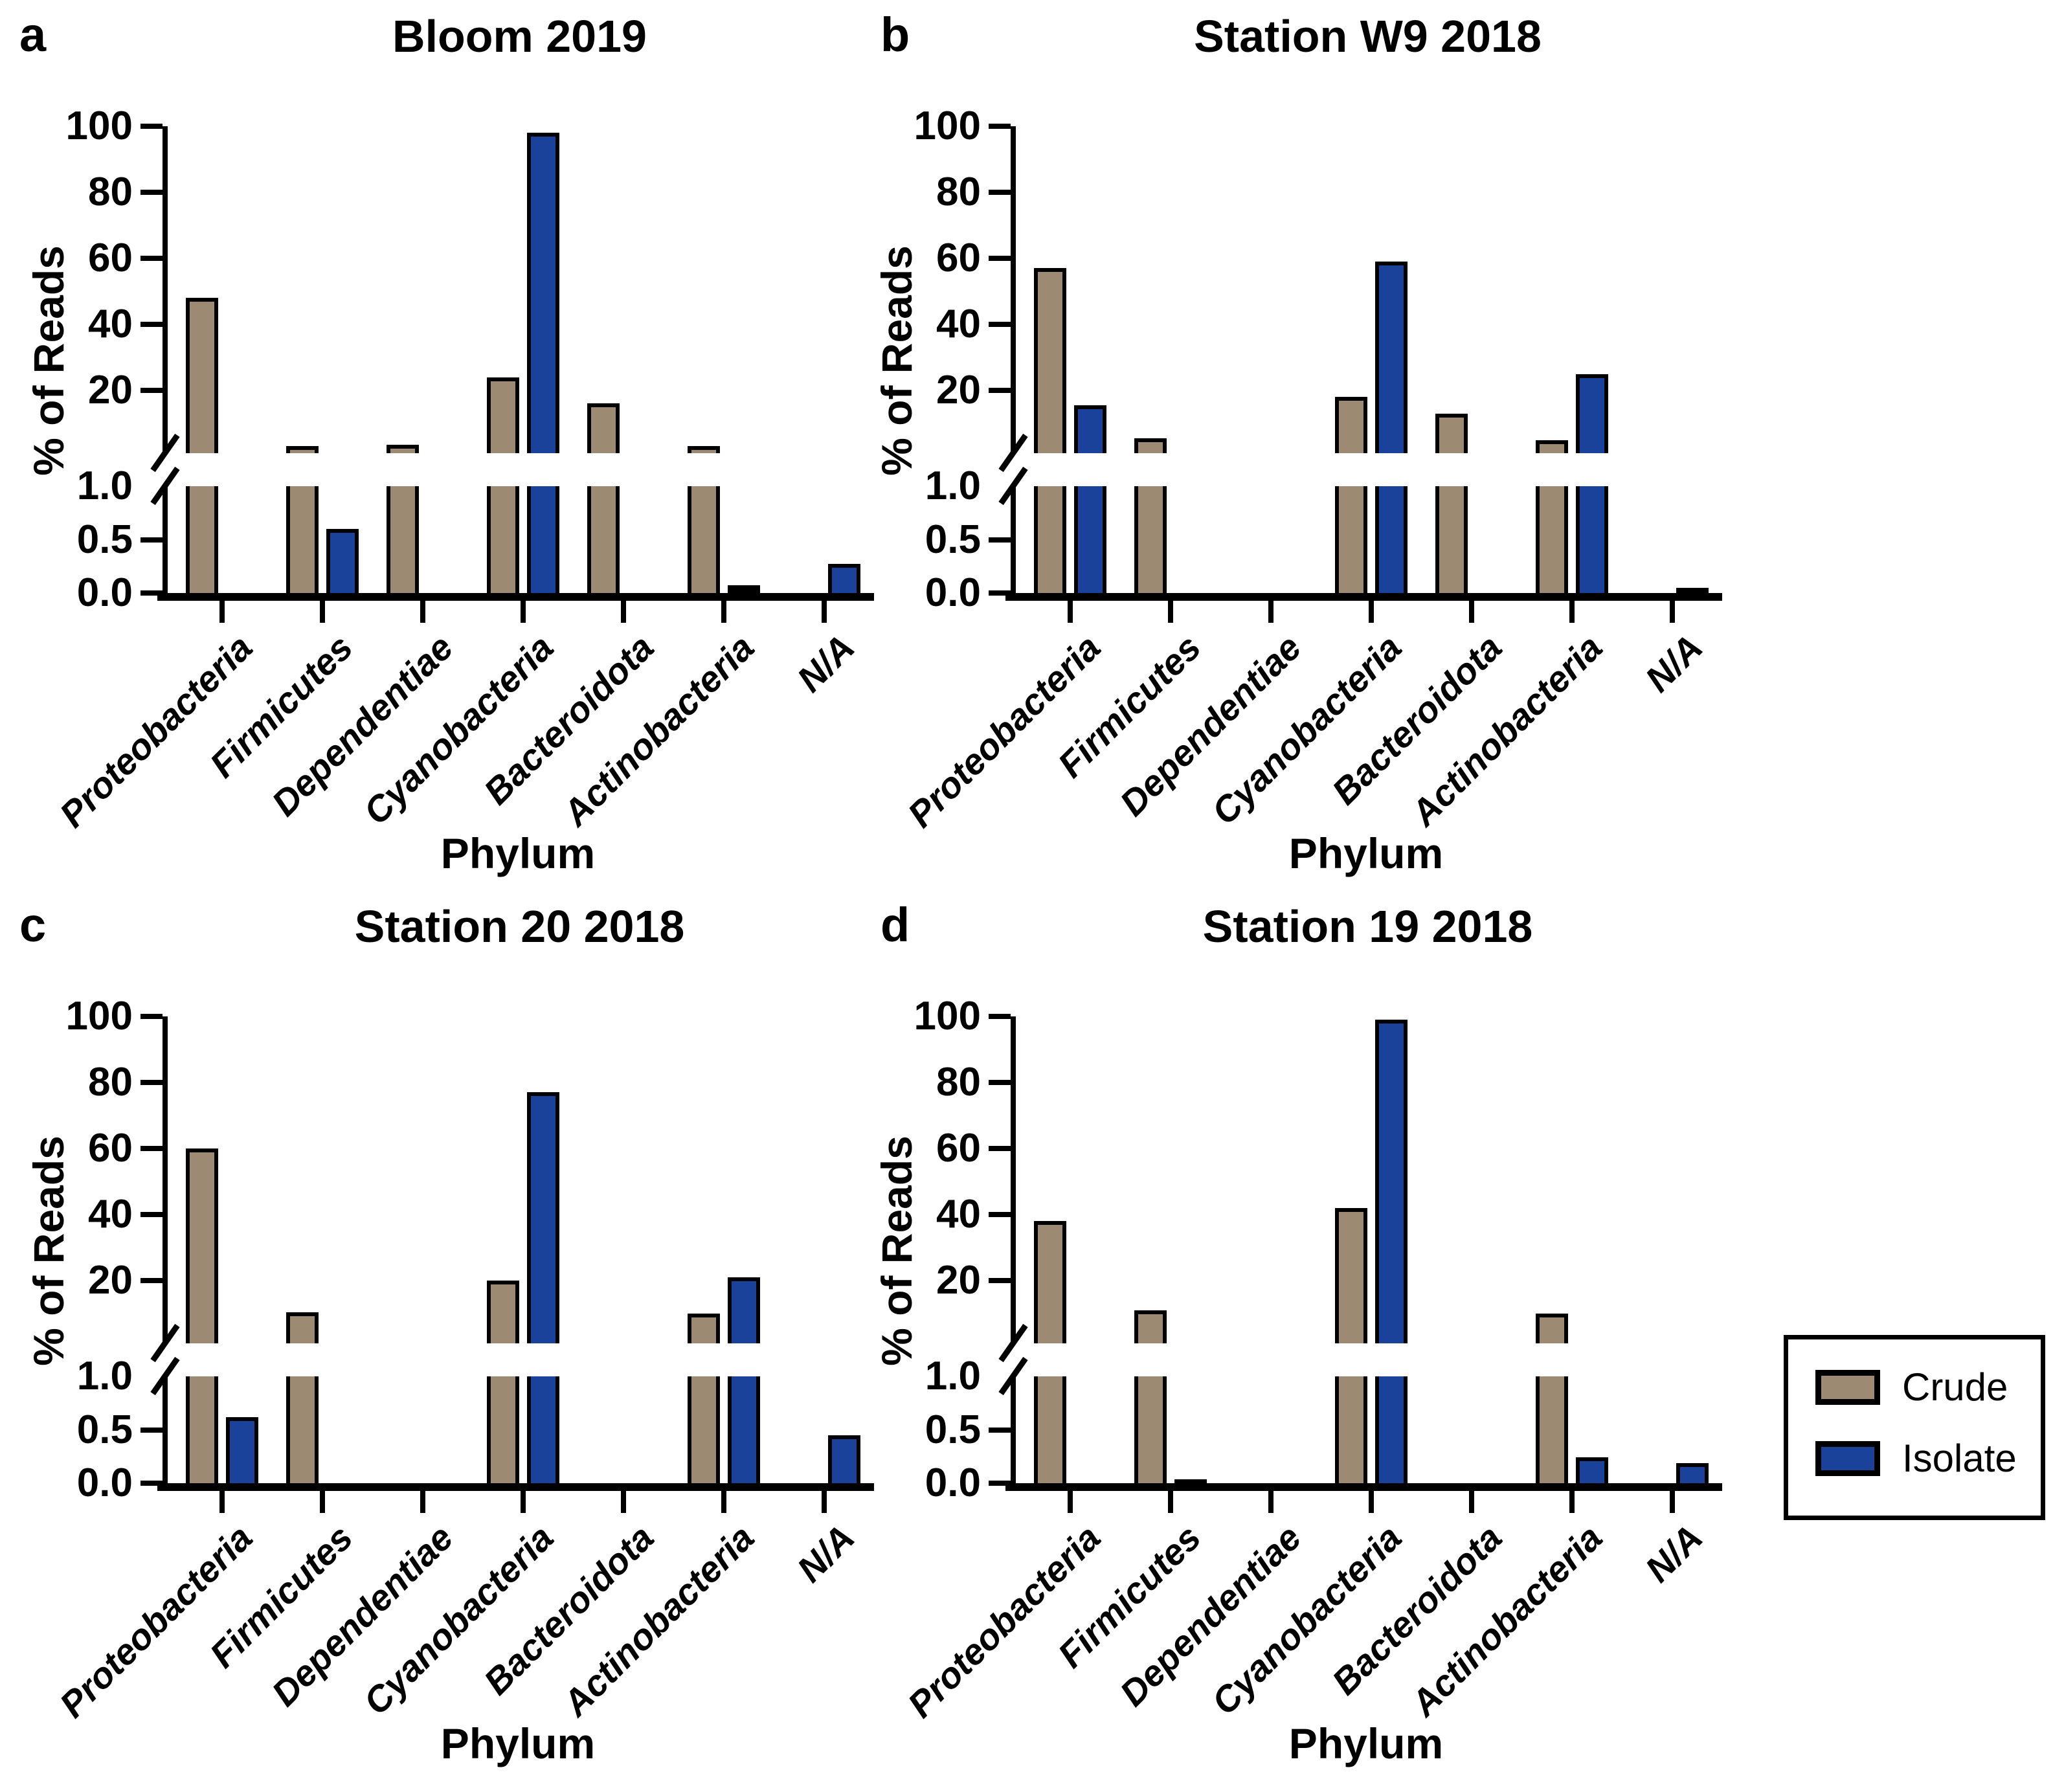 The width and height of the screenshot is (2053, 1792). Describe the element at coordinates (403, 449) in the screenshot. I see `bar-crude-3-upper` at that location.